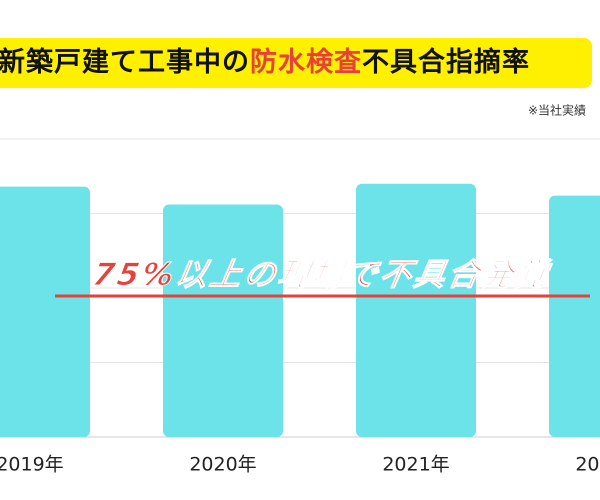  What do you see at coordinates (415, 465) in the screenshot?
I see `x-tick-label: 2021年` at bounding box center [415, 465].